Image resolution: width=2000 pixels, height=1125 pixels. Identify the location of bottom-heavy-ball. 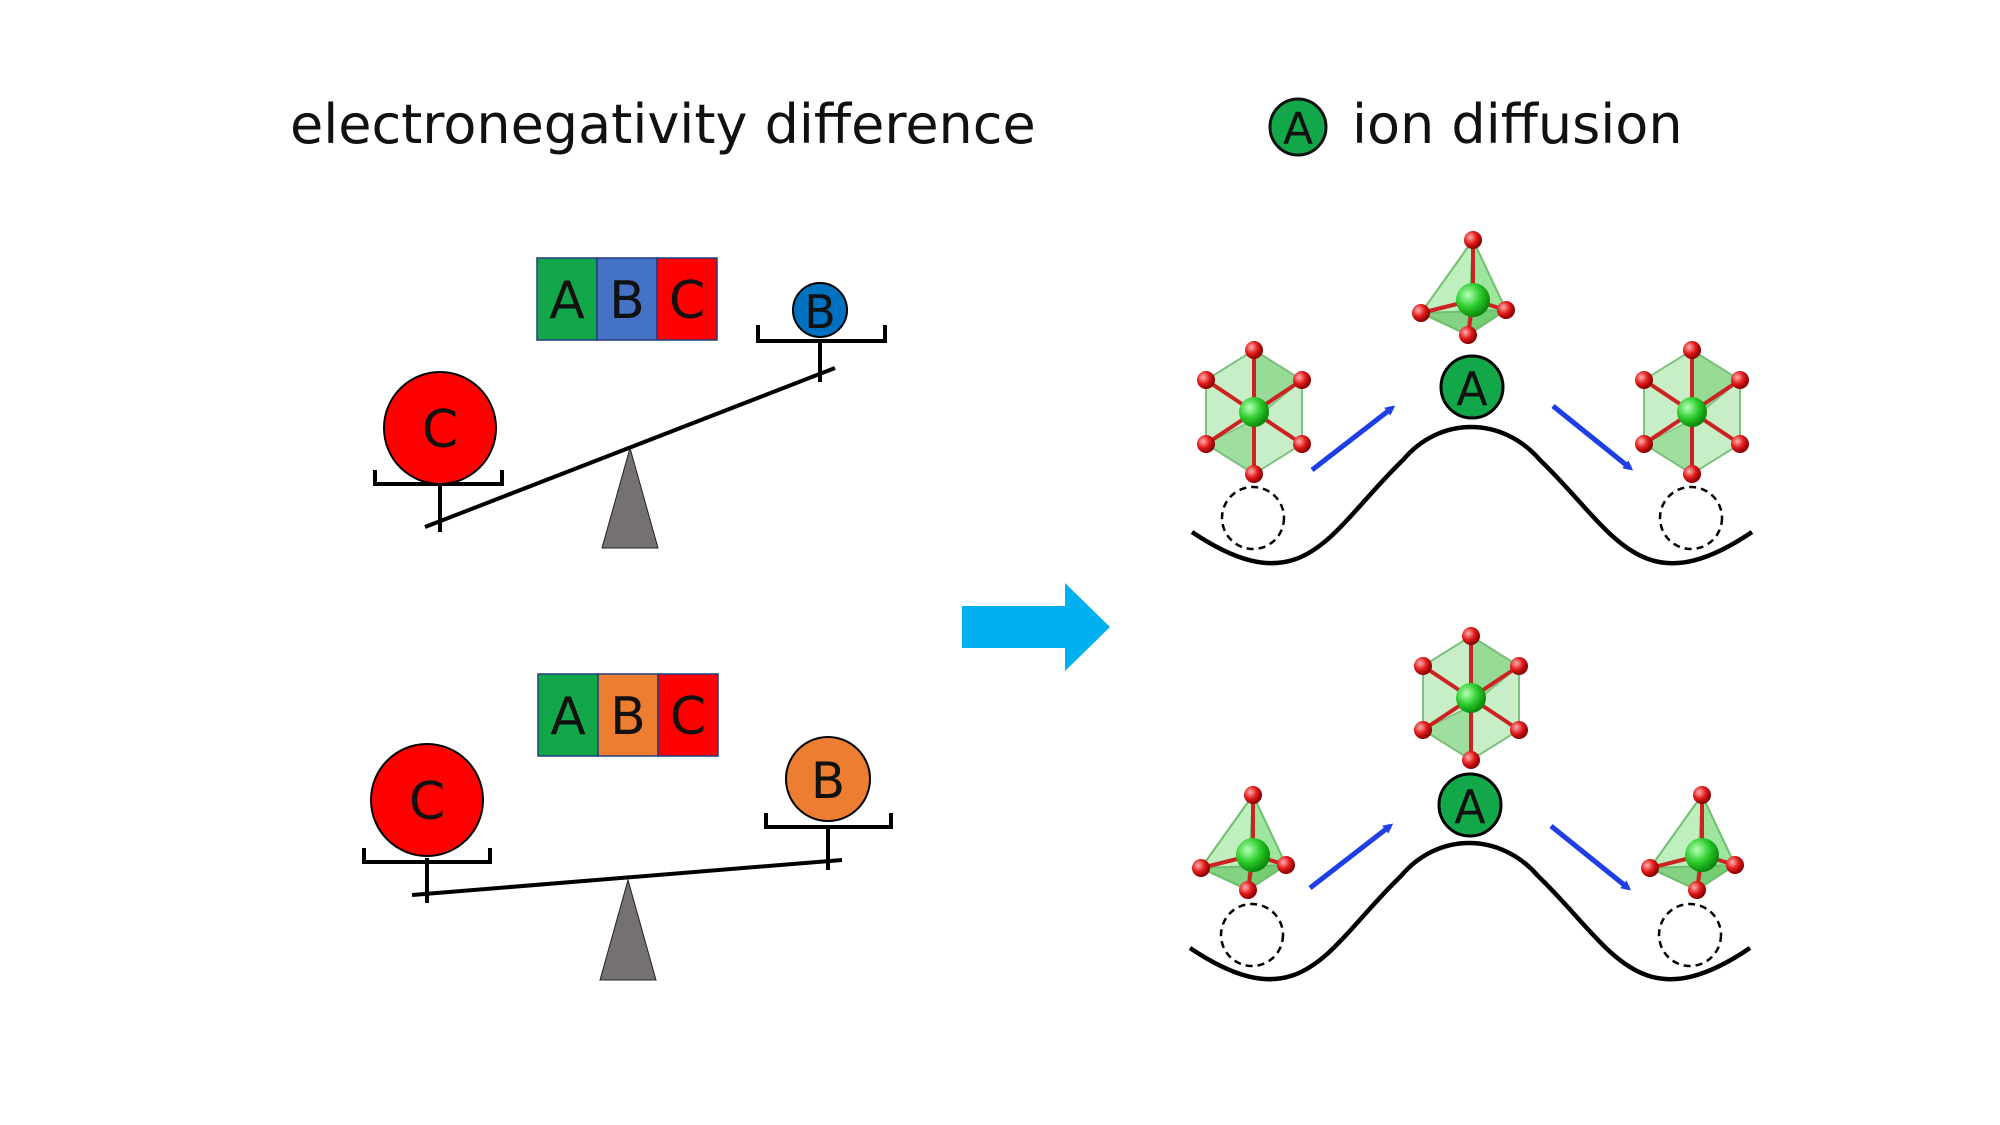
(427, 800).